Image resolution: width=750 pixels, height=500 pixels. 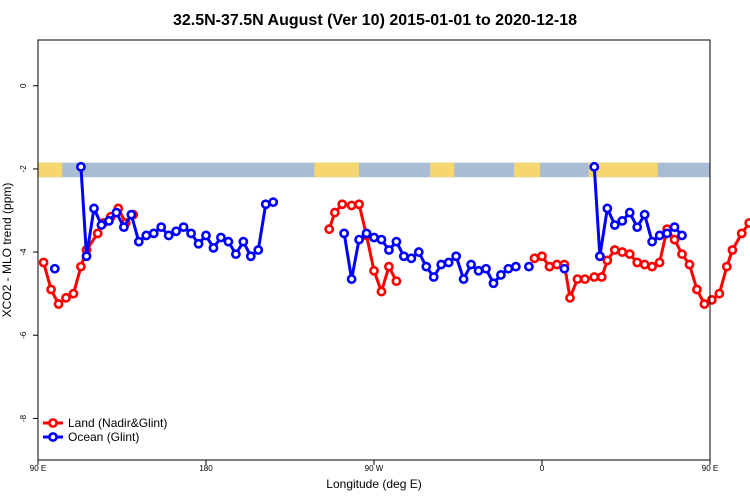 I want to click on x-tick-label: 0, so click(x=542, y=468).